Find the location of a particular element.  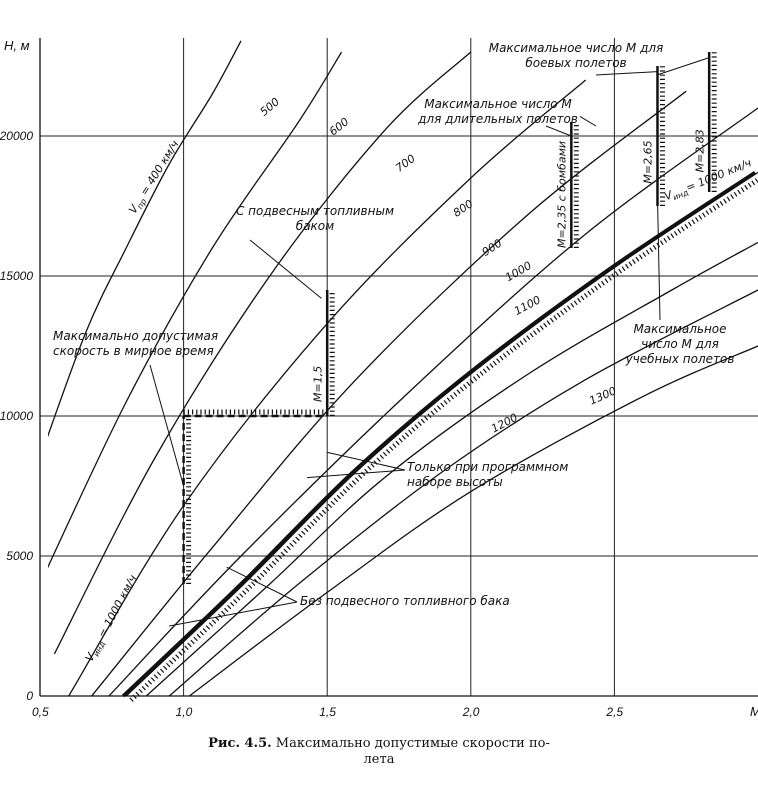

x-tick-label: 0,5 is located at coordinates (40, 712).